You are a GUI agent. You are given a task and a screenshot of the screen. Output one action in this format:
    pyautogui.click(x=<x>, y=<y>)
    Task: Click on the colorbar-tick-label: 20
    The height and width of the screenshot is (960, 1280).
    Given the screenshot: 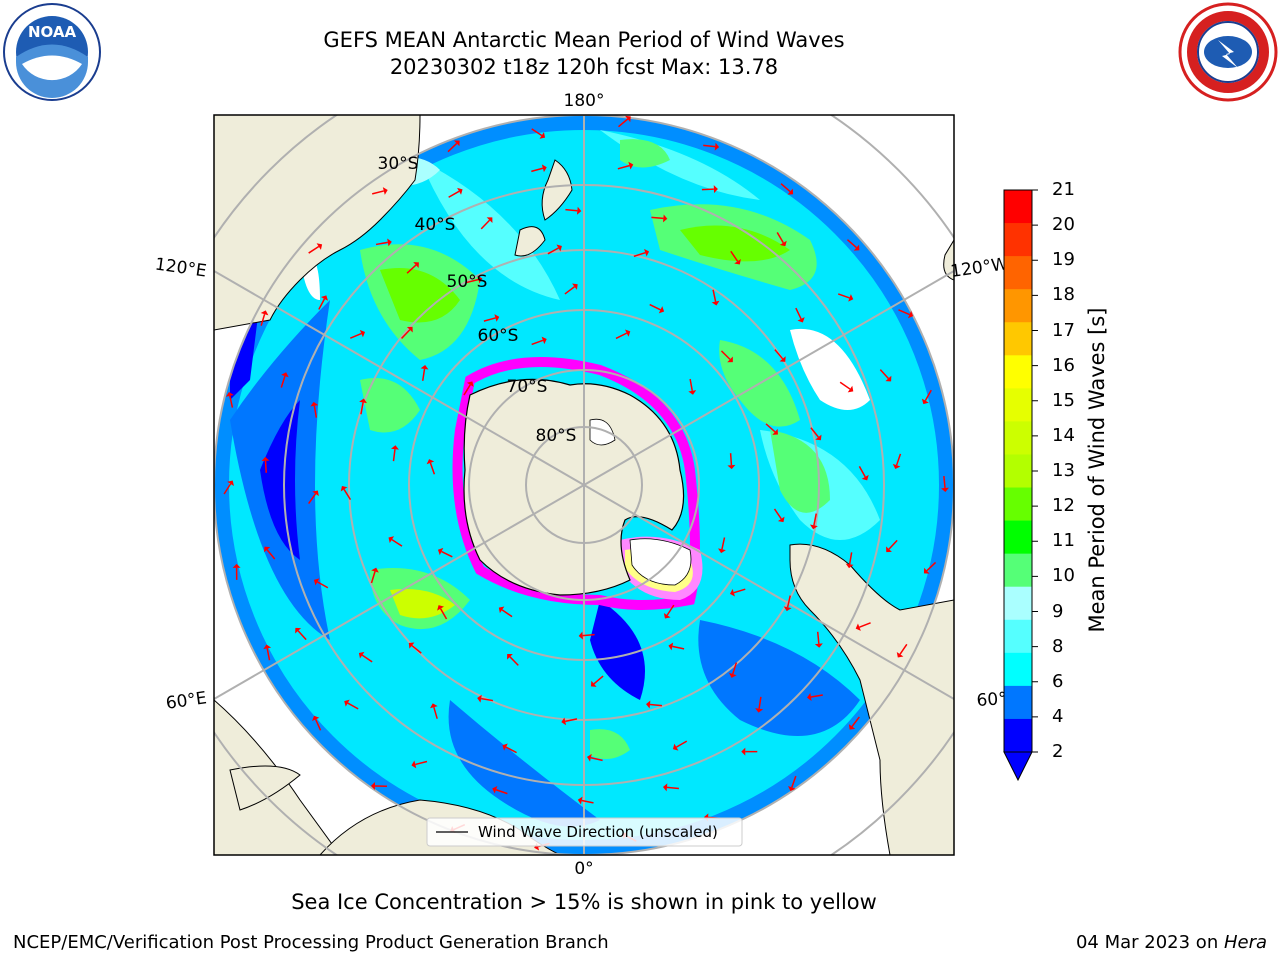 What is the action you would take?
    pyautogui.click(x=1063, y=225)
    